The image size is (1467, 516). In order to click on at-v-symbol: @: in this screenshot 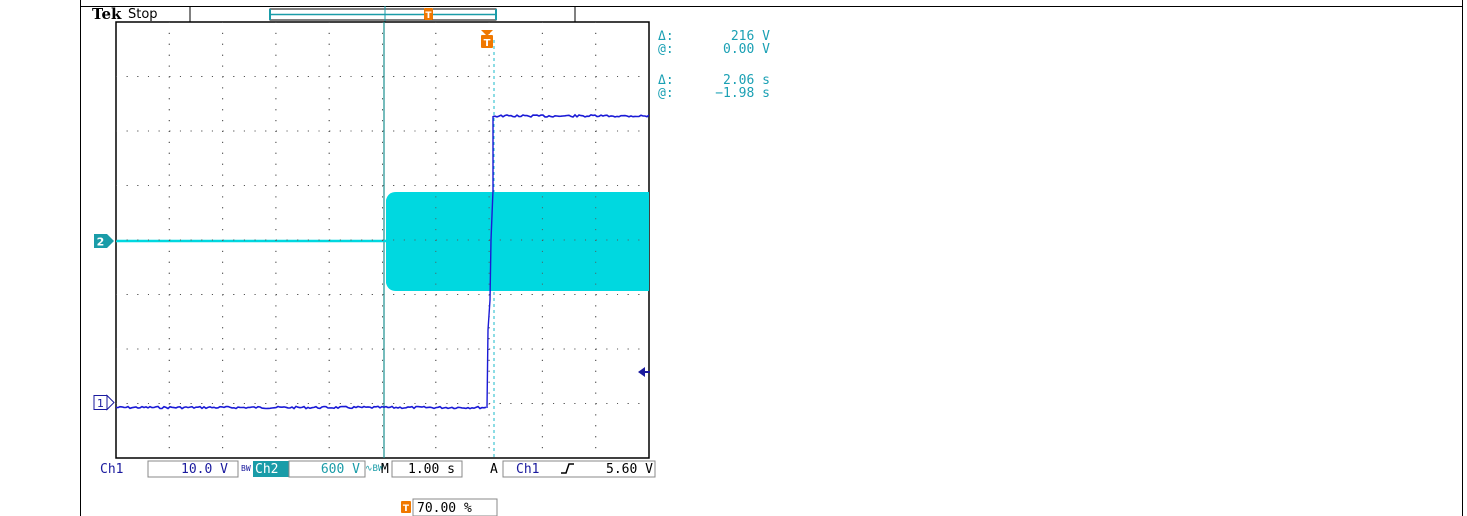, I will do `click(666, 49)`.